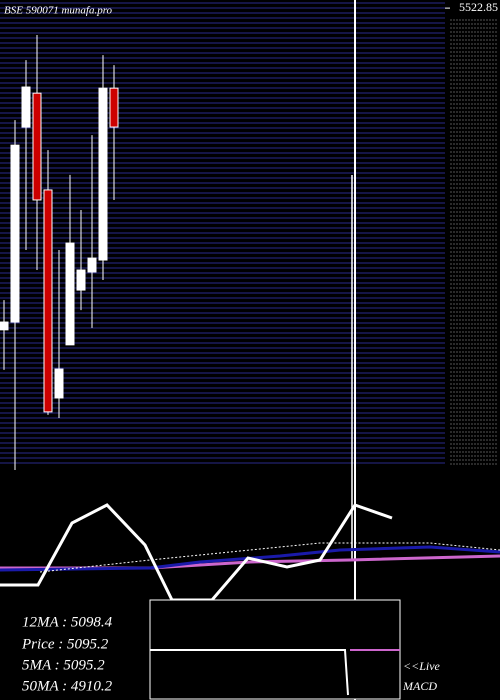  I want to click on macd-signal, so click(249, 672).